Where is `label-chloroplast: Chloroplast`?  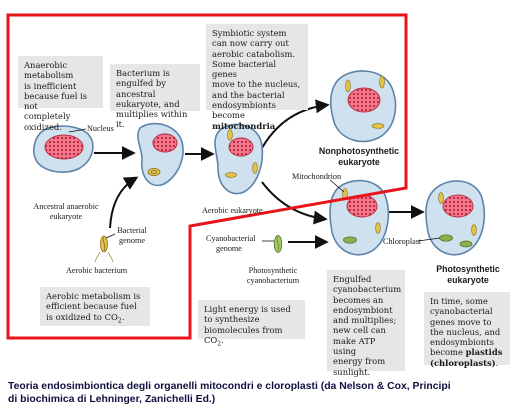 label-chloroplast: Chloroplast is located at coordinates (402, 241).